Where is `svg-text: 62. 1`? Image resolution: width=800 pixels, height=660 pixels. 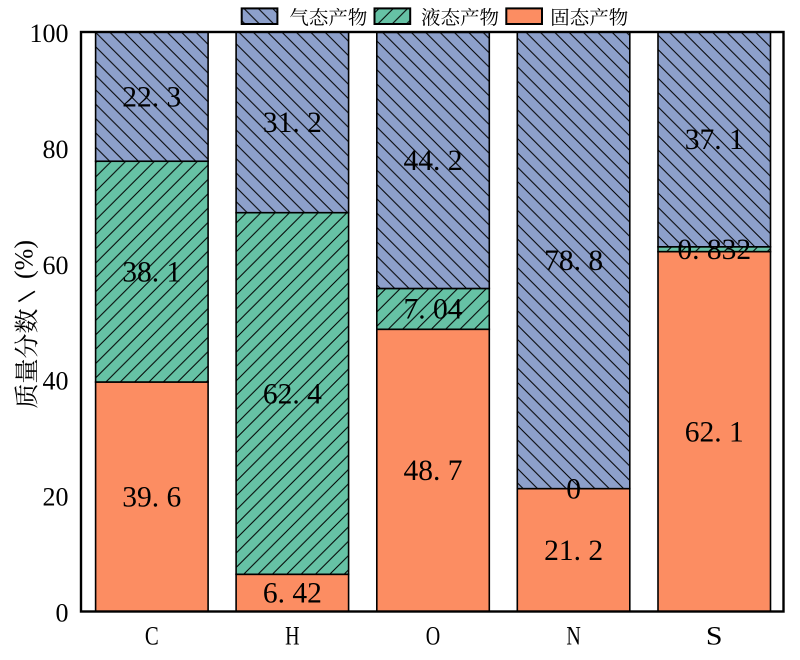
svg-text: 62. 1 is located at coordinates (714, 432).